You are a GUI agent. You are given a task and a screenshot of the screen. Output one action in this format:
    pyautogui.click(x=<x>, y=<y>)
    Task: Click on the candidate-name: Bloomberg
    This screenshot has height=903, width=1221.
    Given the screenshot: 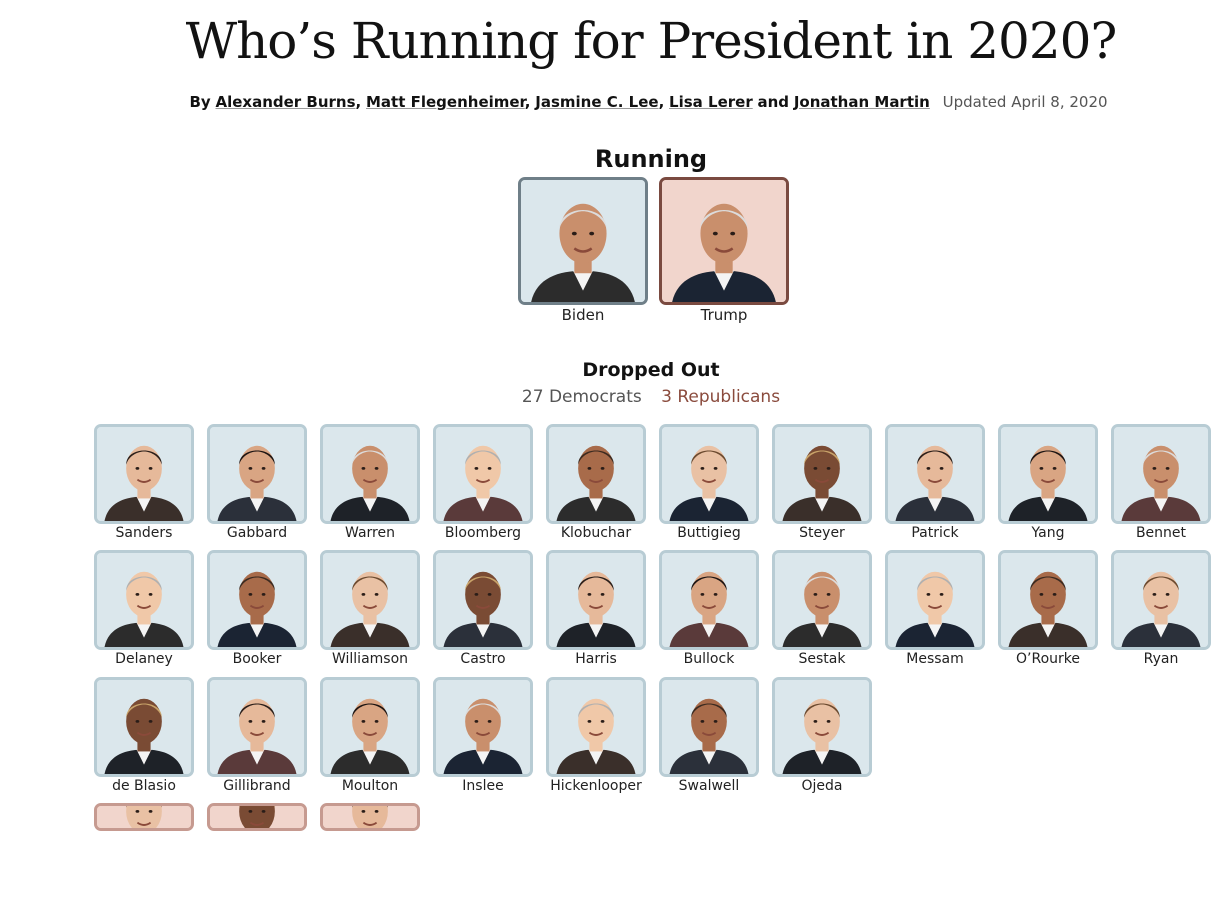 What is the action you would take?
    pyautogui.click(x=483, y=533)
    